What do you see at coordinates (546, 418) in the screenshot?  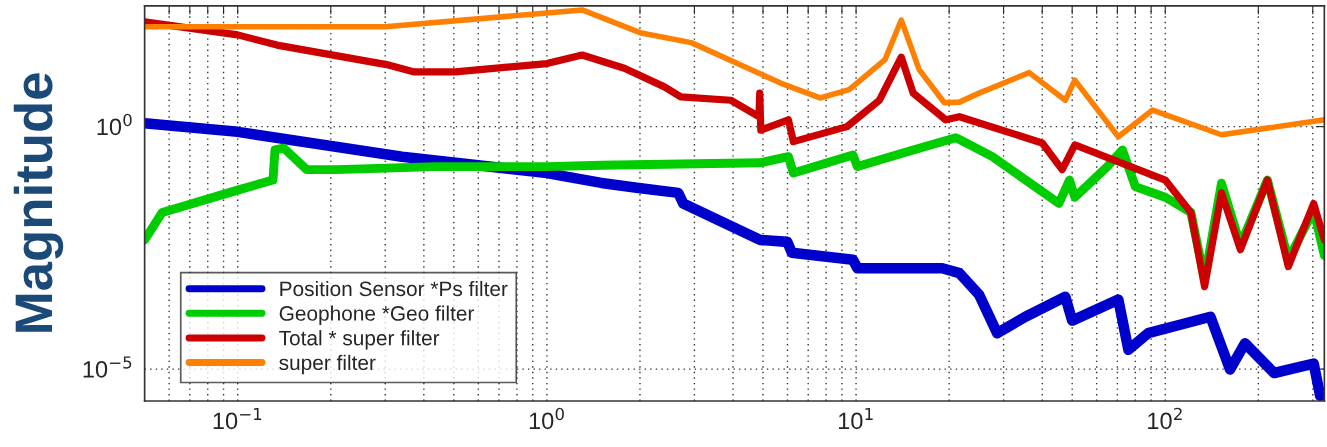 I see `x-tick-label: 10$^{0}$` at bounding box center [546, 418].